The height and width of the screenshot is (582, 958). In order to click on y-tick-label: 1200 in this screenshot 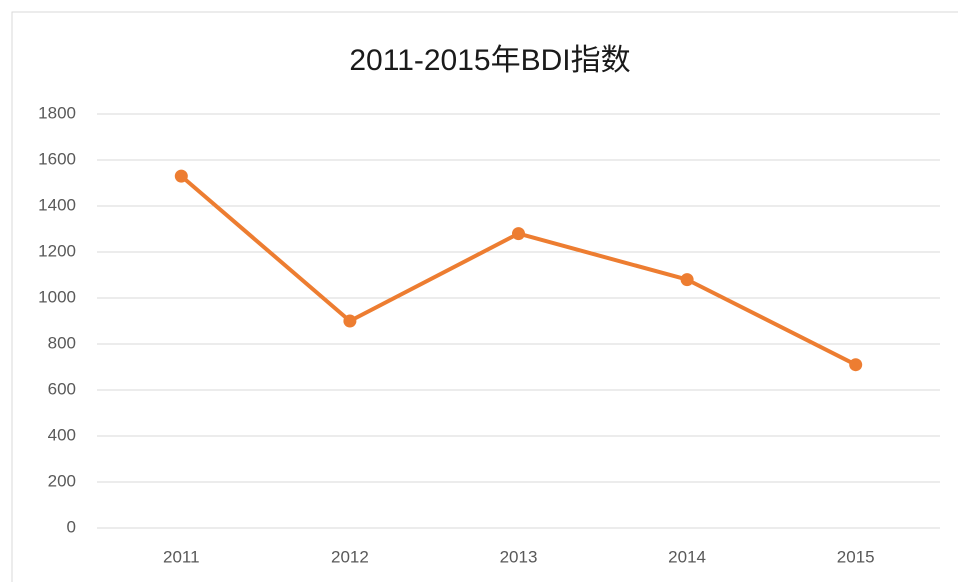, I will do `click(57, 250)`.